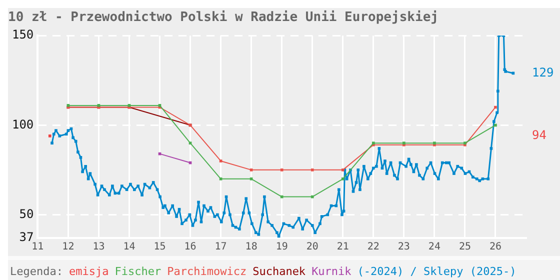  Describe the element at coordinates (464, 247) in the screenshot. I see `x-tick-label: 25` at that location.